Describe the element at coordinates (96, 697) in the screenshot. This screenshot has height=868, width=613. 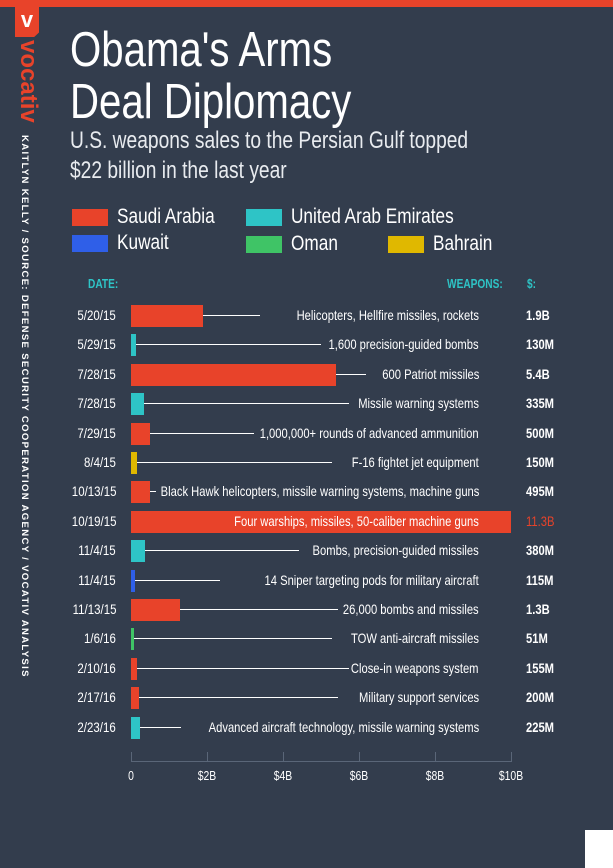
I see `row-date: 2/17/16` at that location.